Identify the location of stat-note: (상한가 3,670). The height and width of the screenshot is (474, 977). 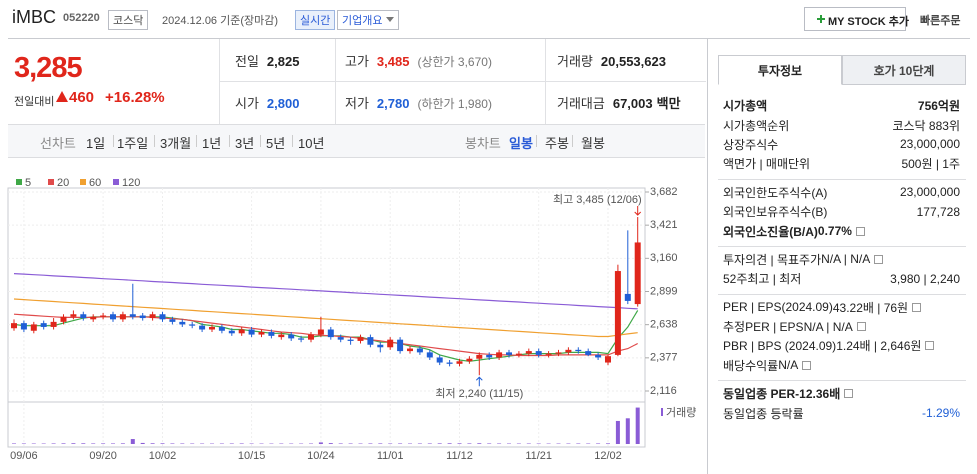
(454, 62).